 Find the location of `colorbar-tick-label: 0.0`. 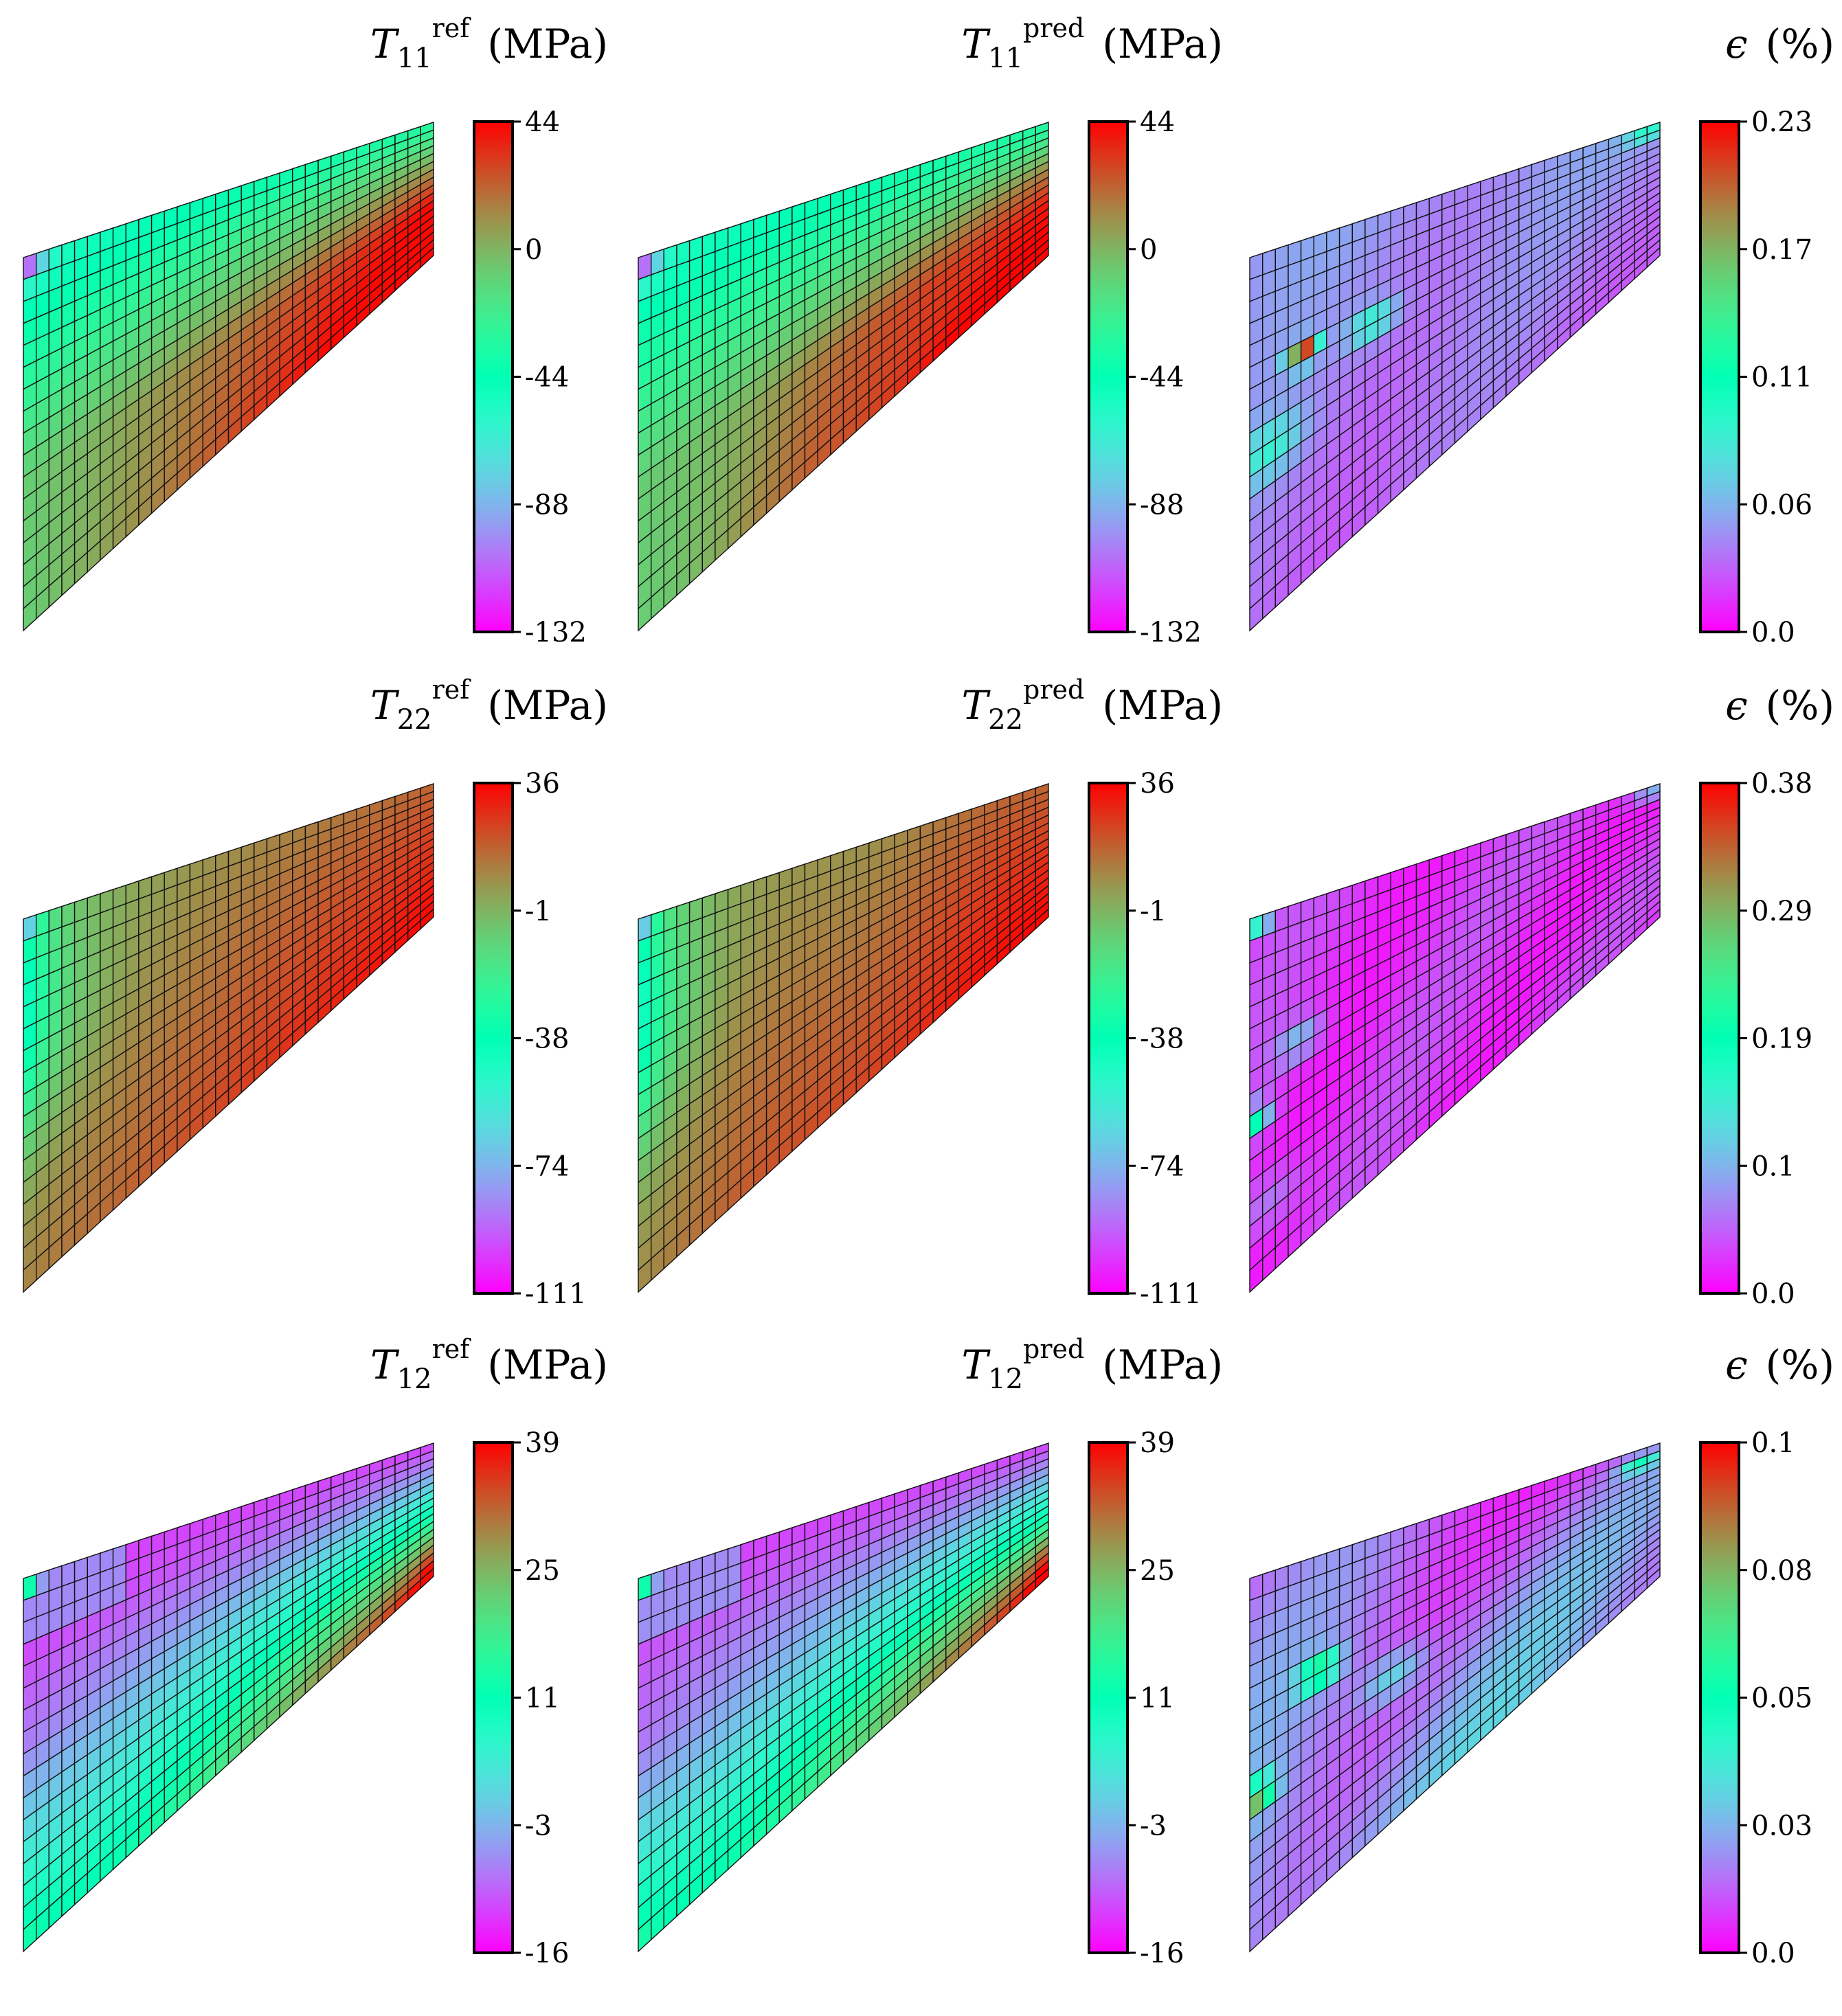

colorbar-tick-label: 0.0 is located at coordinates (1773, 632).